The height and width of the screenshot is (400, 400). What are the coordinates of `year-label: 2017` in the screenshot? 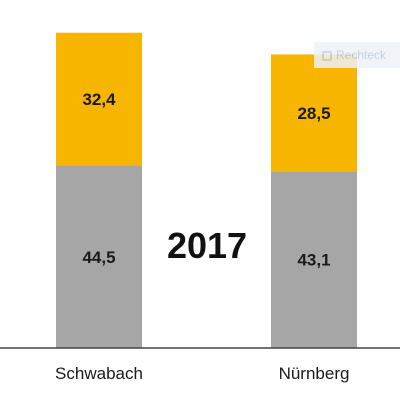 It's located at (207, 245).